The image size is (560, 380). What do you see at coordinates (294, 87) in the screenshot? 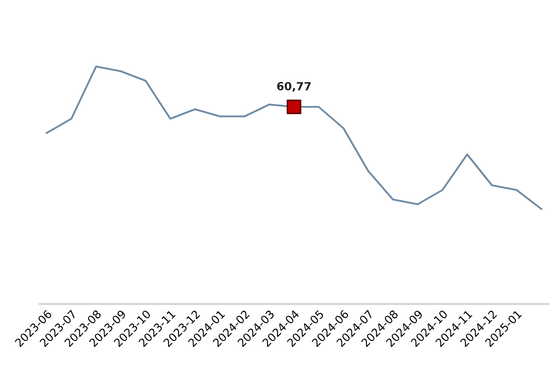
I see `annotation: 60,77` at bounding box center [294, 87].